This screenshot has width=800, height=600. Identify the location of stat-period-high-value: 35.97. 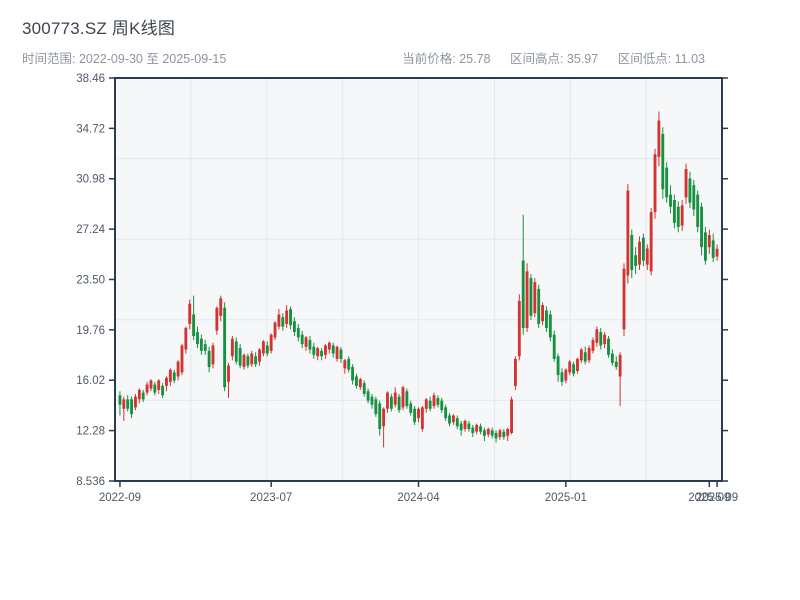
(582, 59).